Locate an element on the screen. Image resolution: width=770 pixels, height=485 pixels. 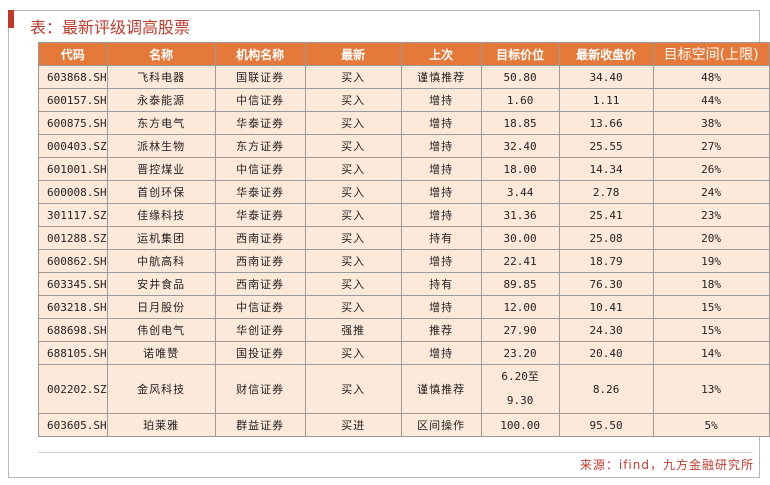
header-org: 机构名称 is located at coordinates (260, 54).